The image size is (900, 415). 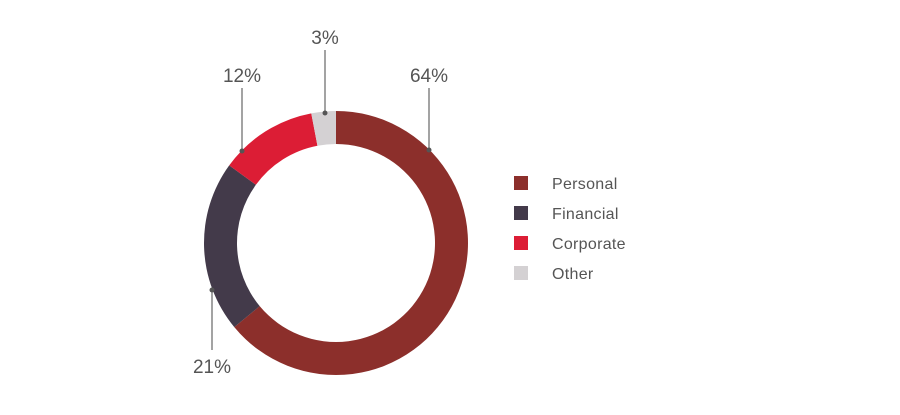 I want to click on leader-dot-other, so click(x=325, y=113).